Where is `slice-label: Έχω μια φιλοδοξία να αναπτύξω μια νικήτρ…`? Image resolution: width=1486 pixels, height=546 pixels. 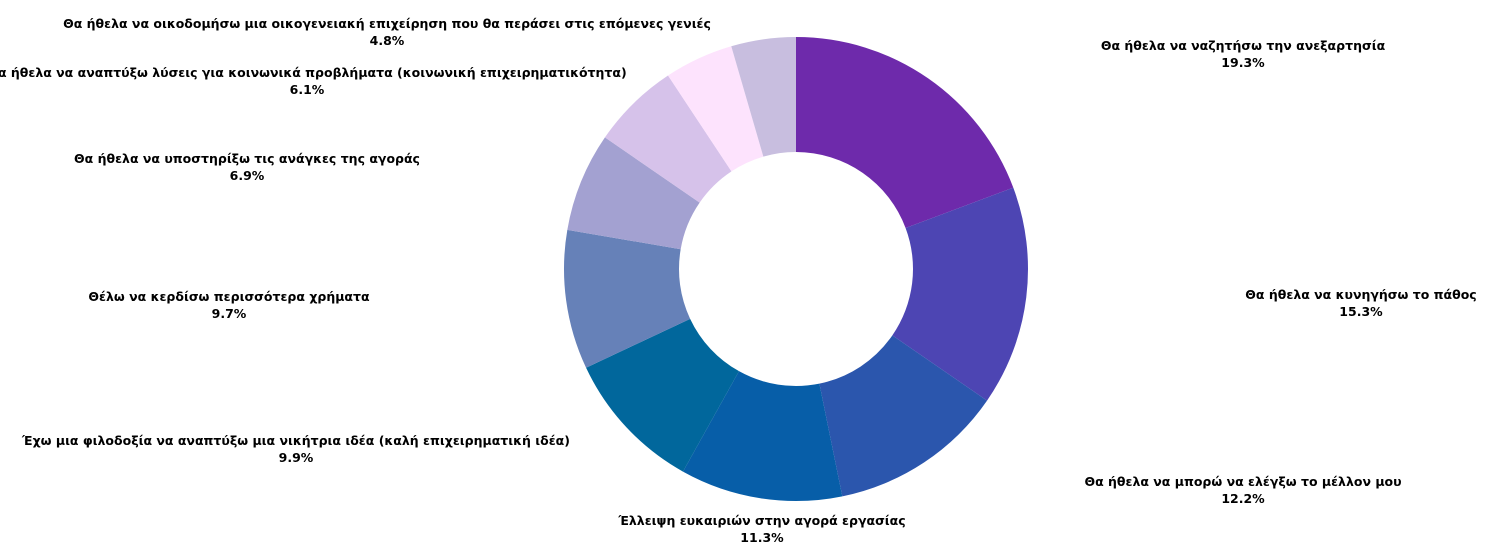 slice-label: Έχω μια φιλοδοξία να αναπτύξω μια νικήτρ… is located at coordinates (296, 449).